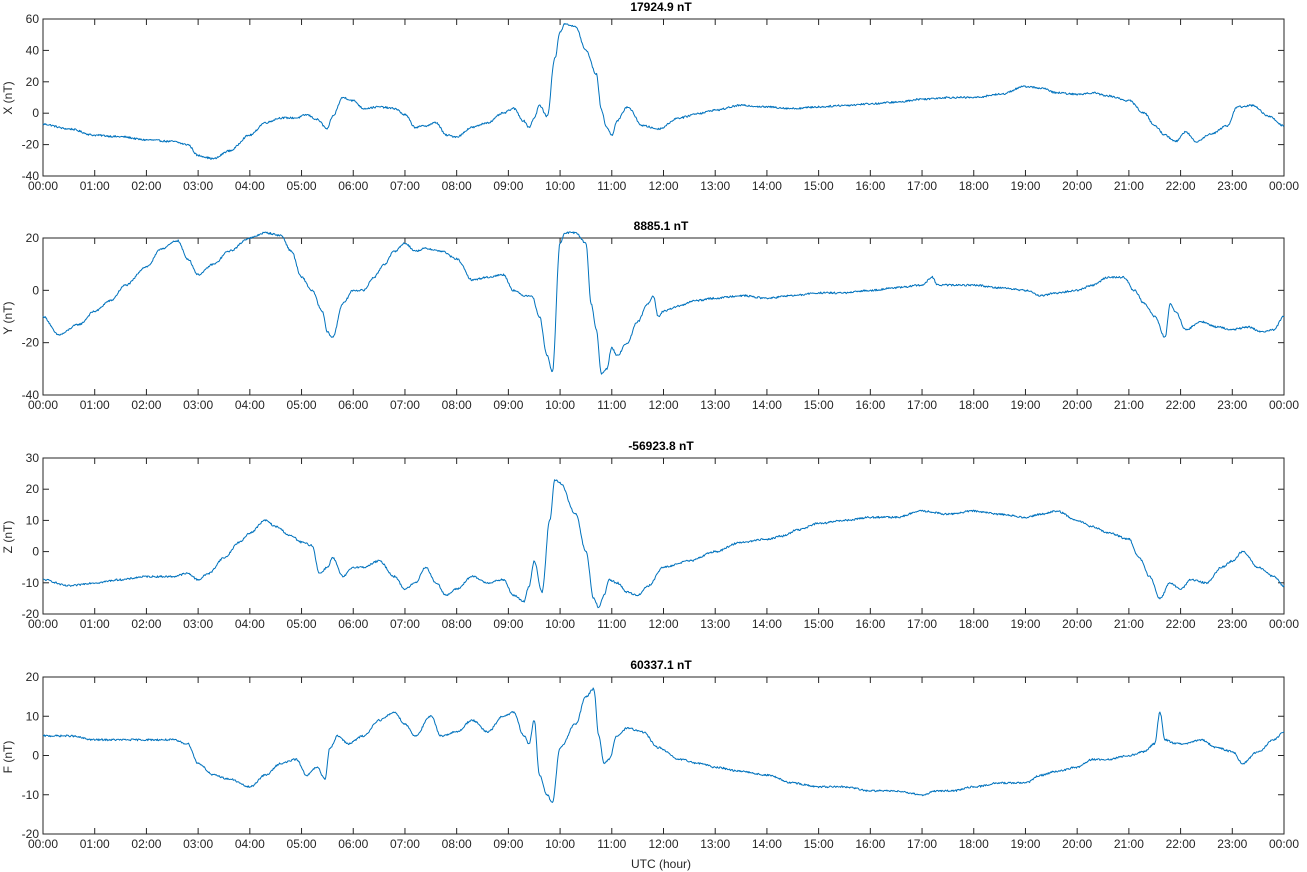  Describe the element at coordinates (31, 583) in the screenshot. I see `panel-z-ytick-label: -10` at that location.